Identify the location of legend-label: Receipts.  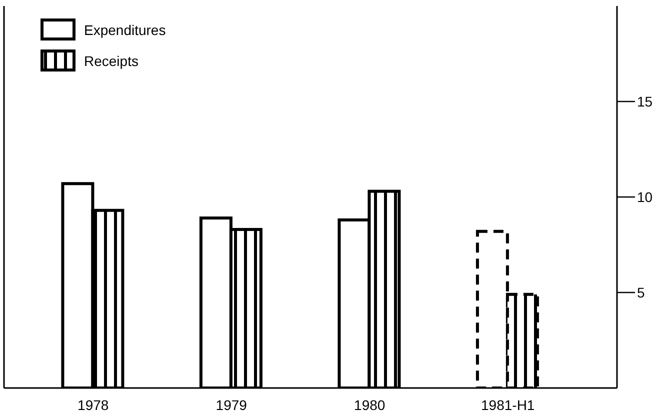
(111, 61).